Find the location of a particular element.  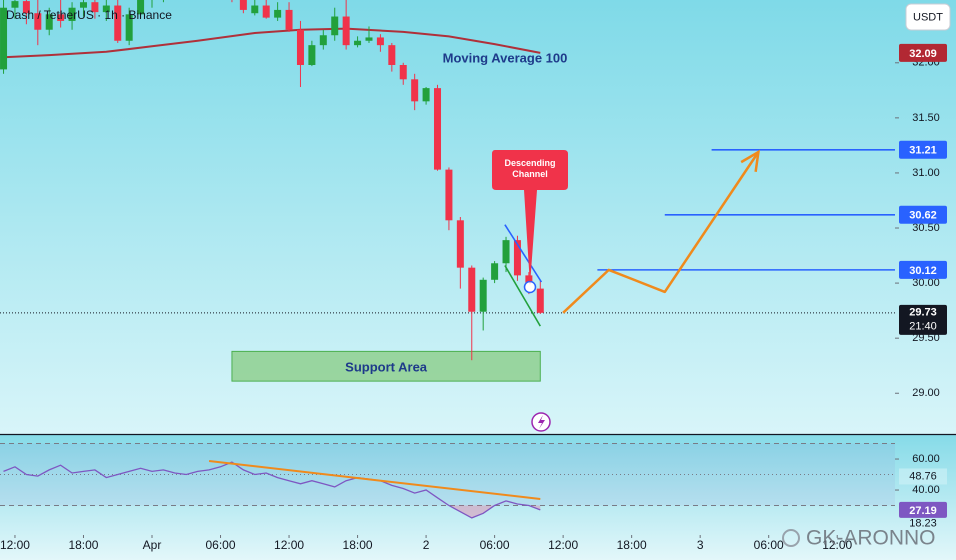

projection-arrowhead is located at coordinates (750, 160).